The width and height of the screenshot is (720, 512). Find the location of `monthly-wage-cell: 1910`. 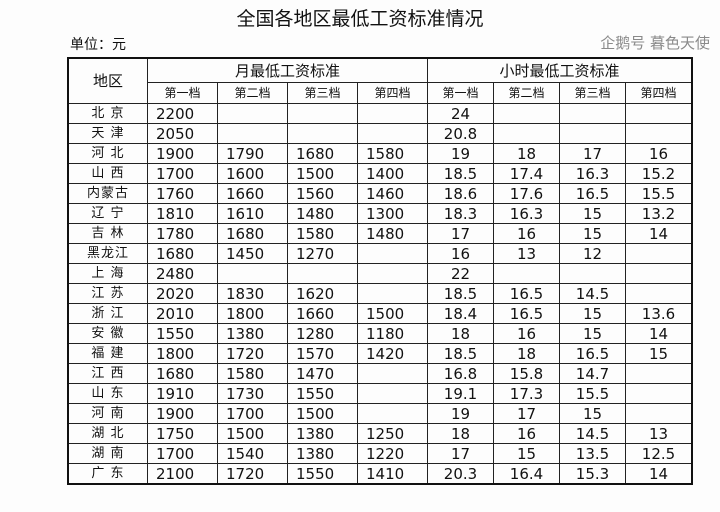

monthly-wage-cell: 1910 is located at coordinates (182, 393).